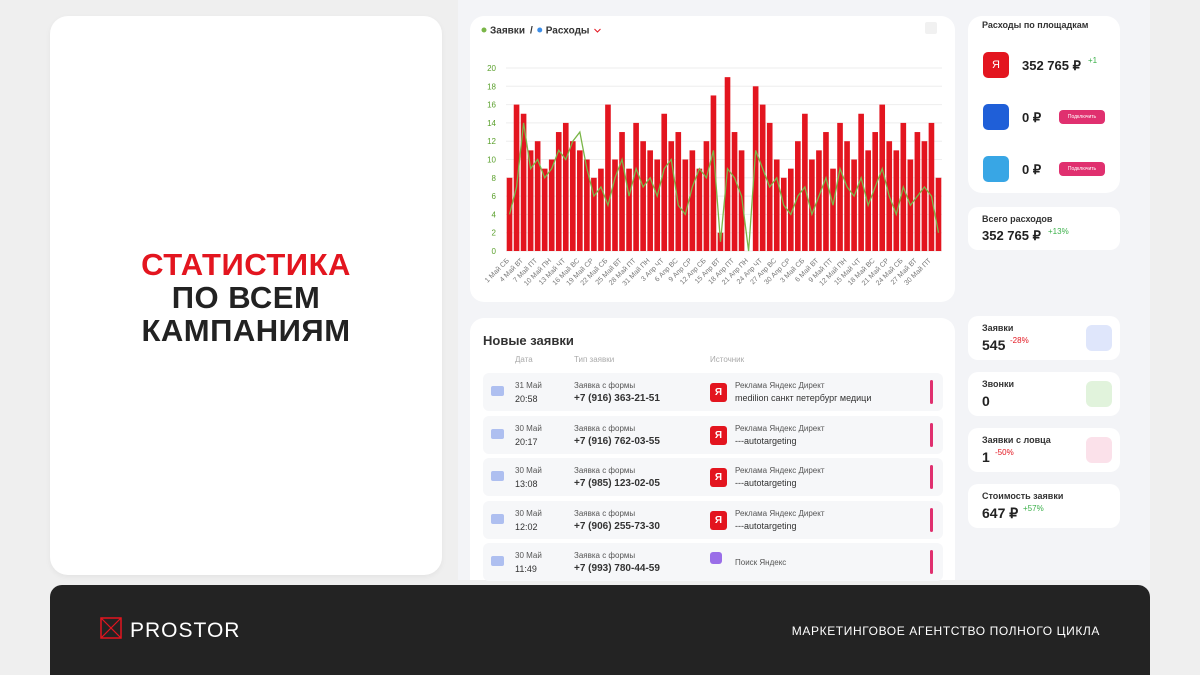 The image size is (1200, 675). I want to click on headline-line: КАМПАНИЯМ, so click(246, 330).